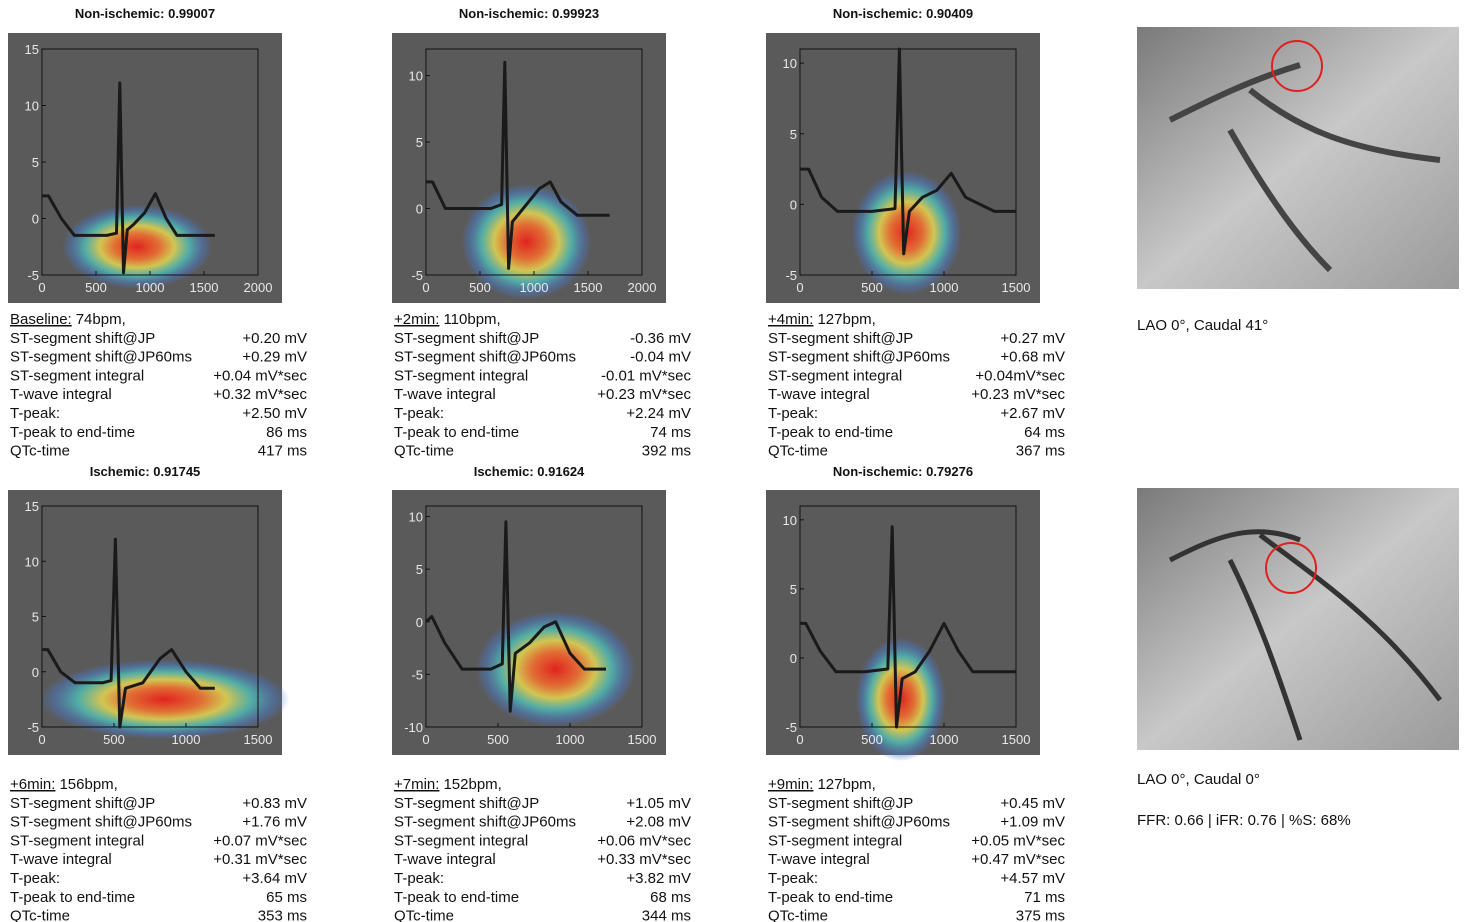 The height and width of the screenshot is (922, 1467). I want to click on metric-value: -0.36 mV, so click(660, 338).